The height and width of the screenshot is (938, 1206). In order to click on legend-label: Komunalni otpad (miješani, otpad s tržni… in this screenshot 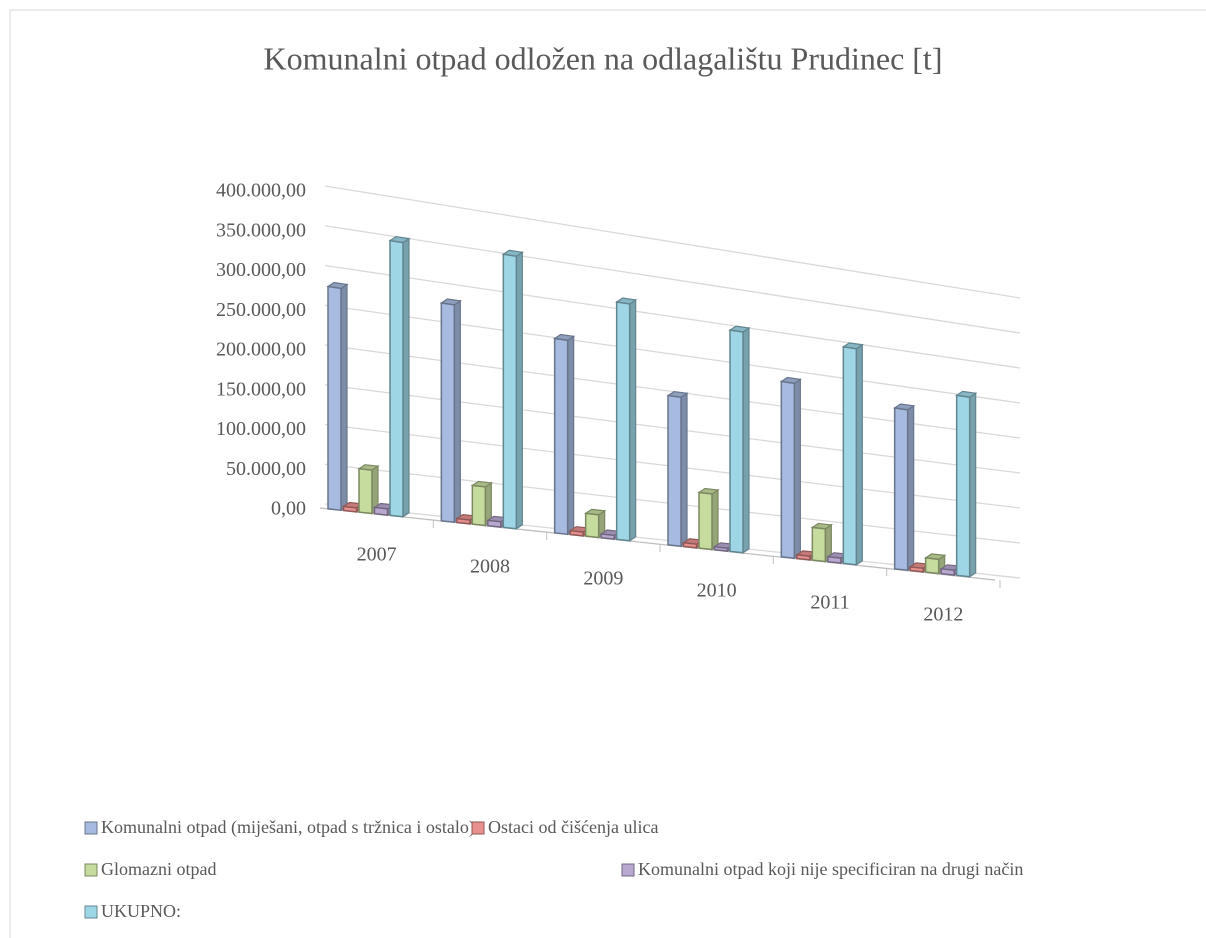, I will do `click(288, 827)`.